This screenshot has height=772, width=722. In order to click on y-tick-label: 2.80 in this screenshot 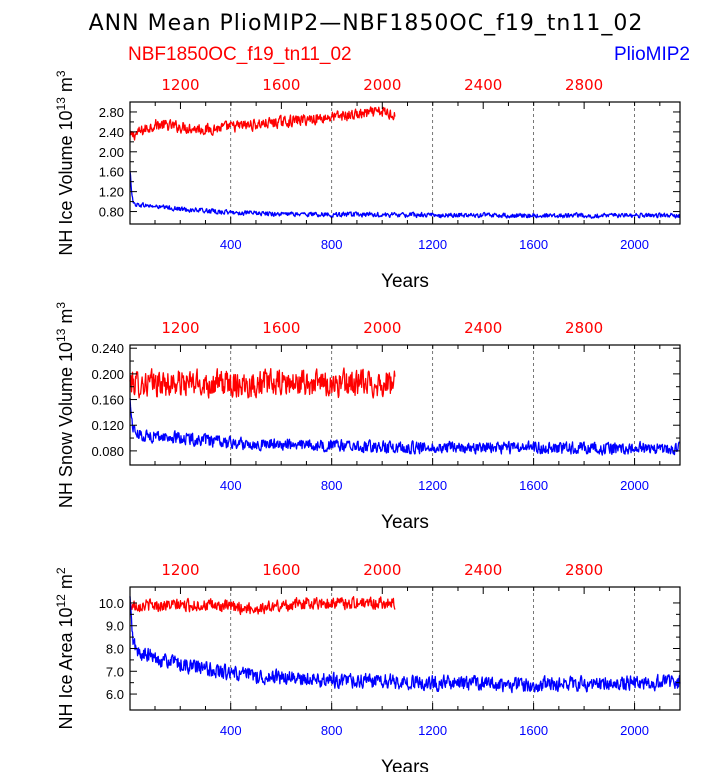, I will do `click(111, 112)`.